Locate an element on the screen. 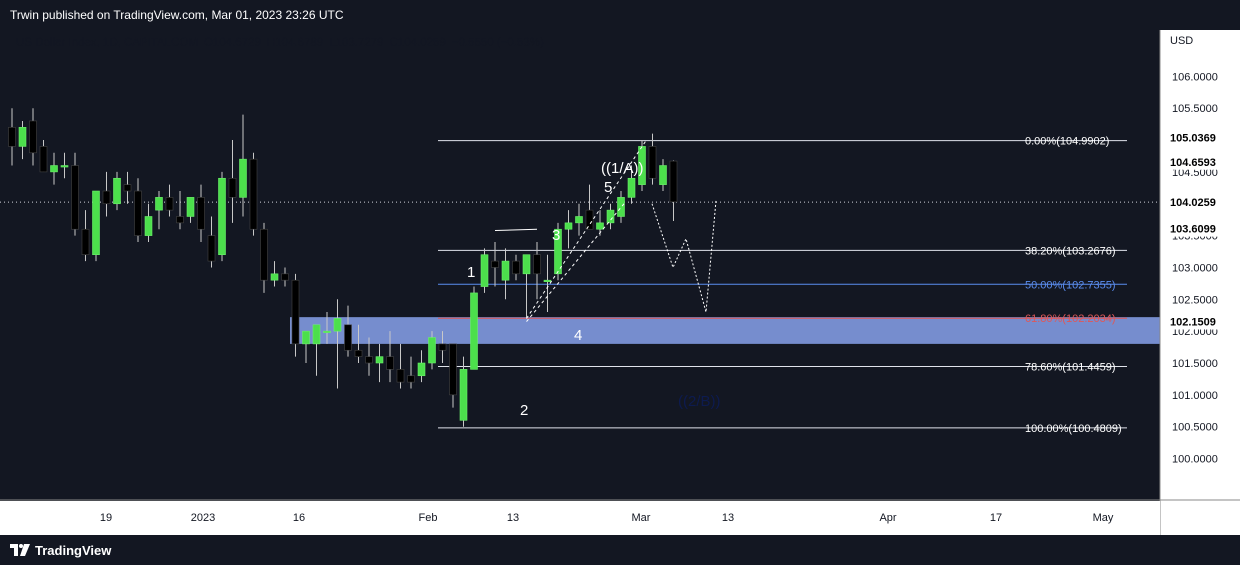 This screenshot has height=565, width=1240. y-tick-label: 106.0000 is located at coordinates (1195, 77).